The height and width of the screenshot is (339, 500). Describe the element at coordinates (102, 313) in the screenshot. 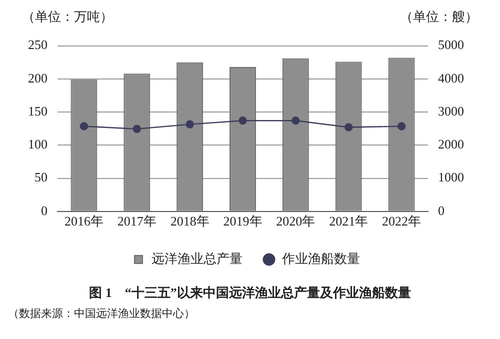

I see `text: （数据来源：中国远洋渔业数据中心）` at that location.